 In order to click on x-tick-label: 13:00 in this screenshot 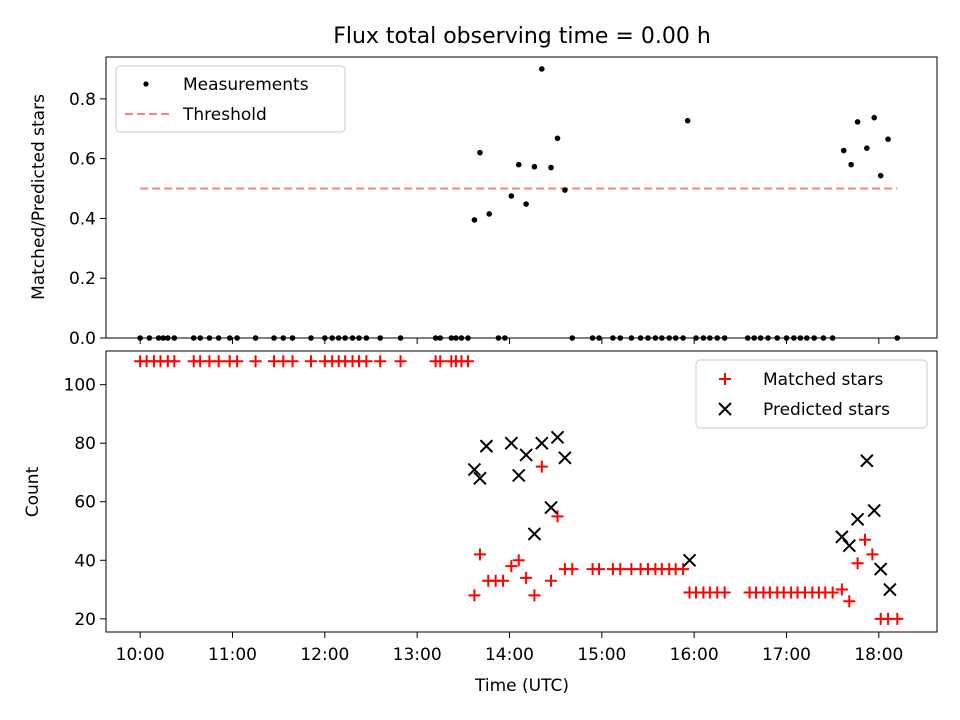, I will do `click(417, 655)`.